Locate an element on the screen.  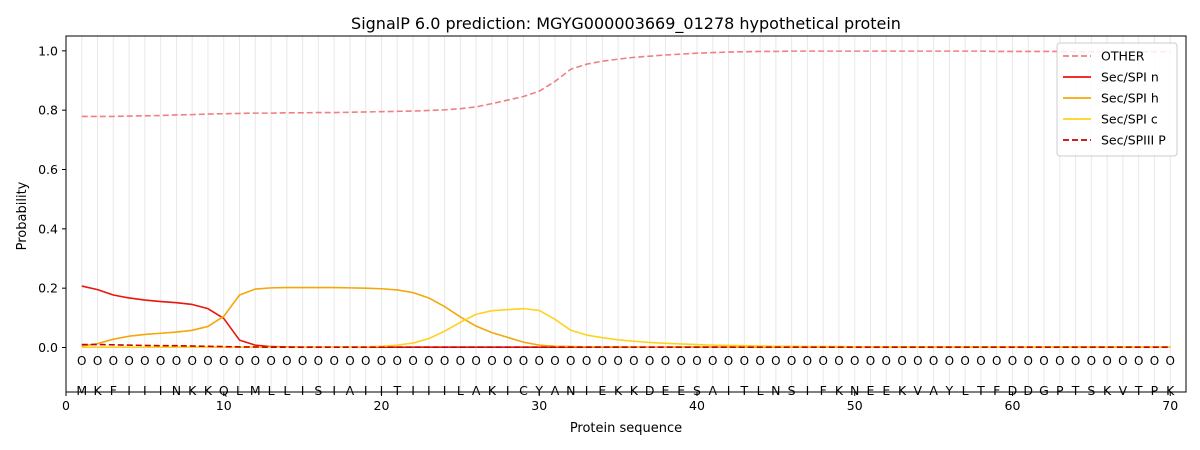
residue-letter: Q is located at coordinates (224, 390).